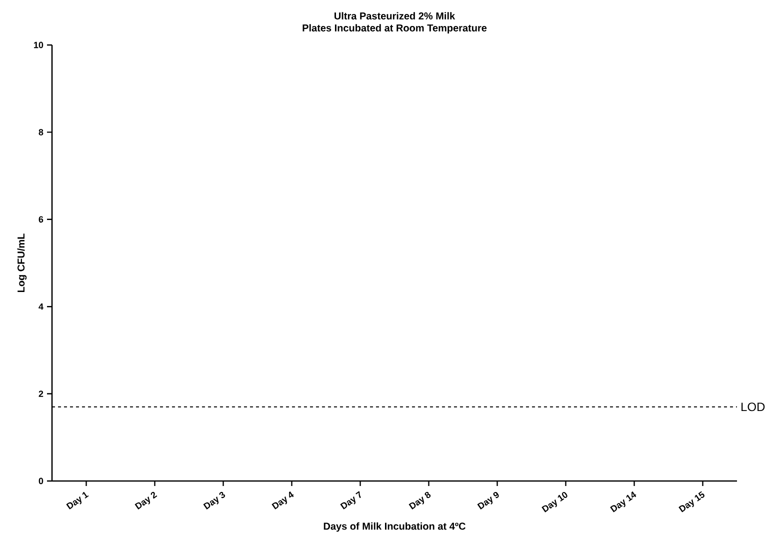 The image size is (780, 552). I want to click on x-tick-label: Day 1, so click(77, 501).